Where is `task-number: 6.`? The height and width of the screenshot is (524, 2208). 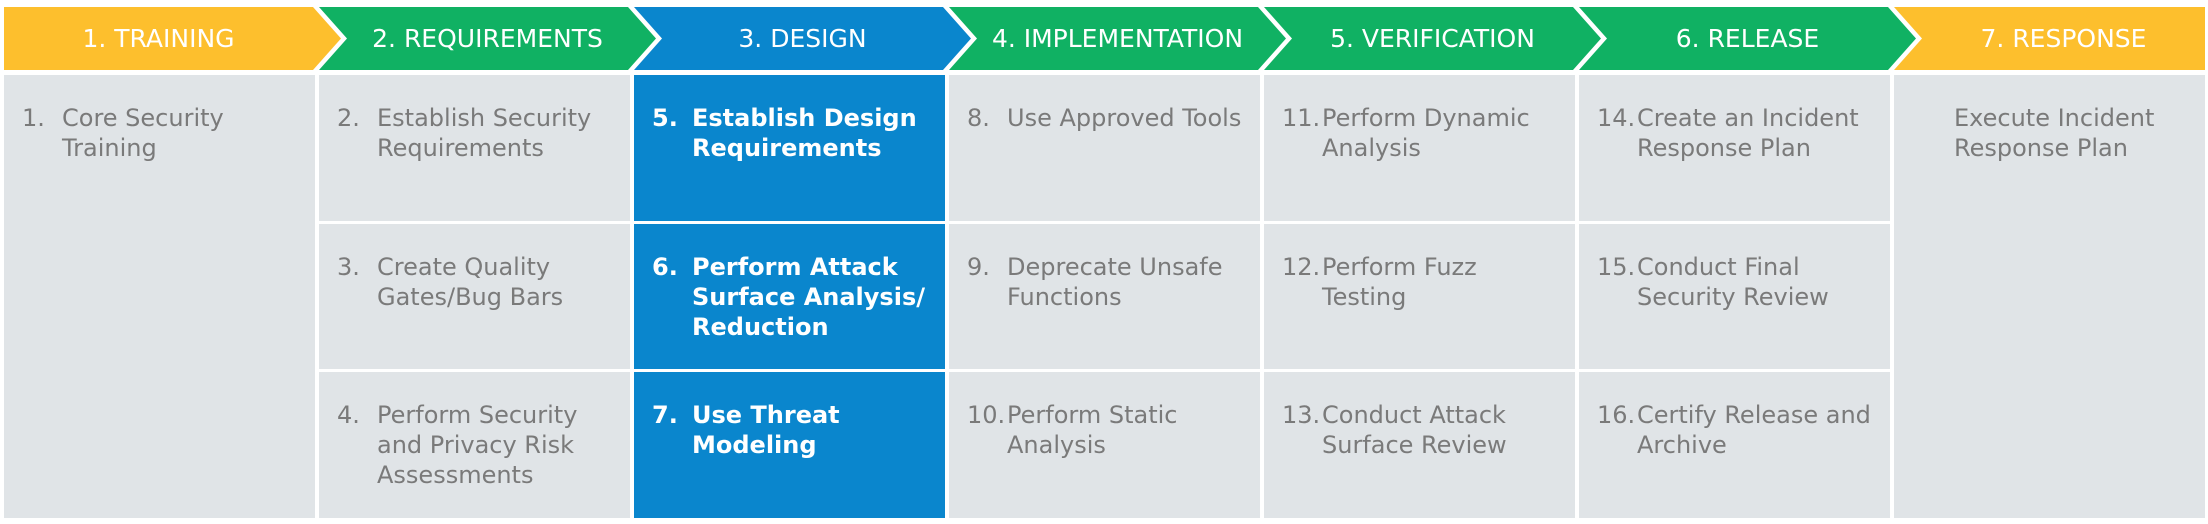 task-number: 6. is located at coordinates (665, 266).